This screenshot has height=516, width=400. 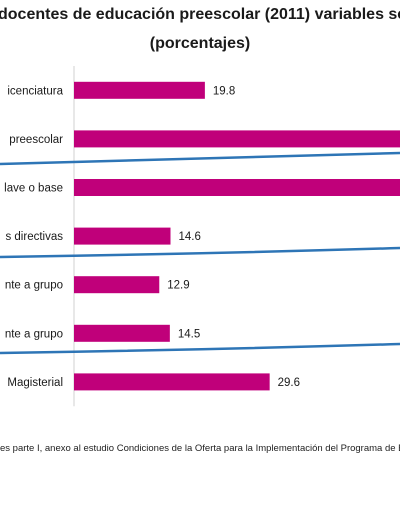 I want to click on category-label-4: s directivas, so click(x=34, y=237).